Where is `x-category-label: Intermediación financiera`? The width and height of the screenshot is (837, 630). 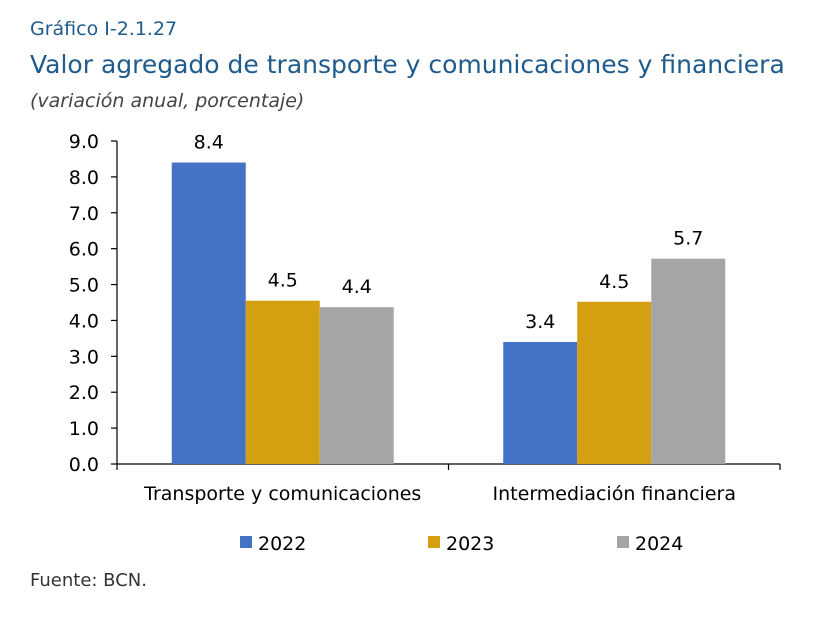 x-category-label: Intermediación financiera is located at coordinates (614, 494).